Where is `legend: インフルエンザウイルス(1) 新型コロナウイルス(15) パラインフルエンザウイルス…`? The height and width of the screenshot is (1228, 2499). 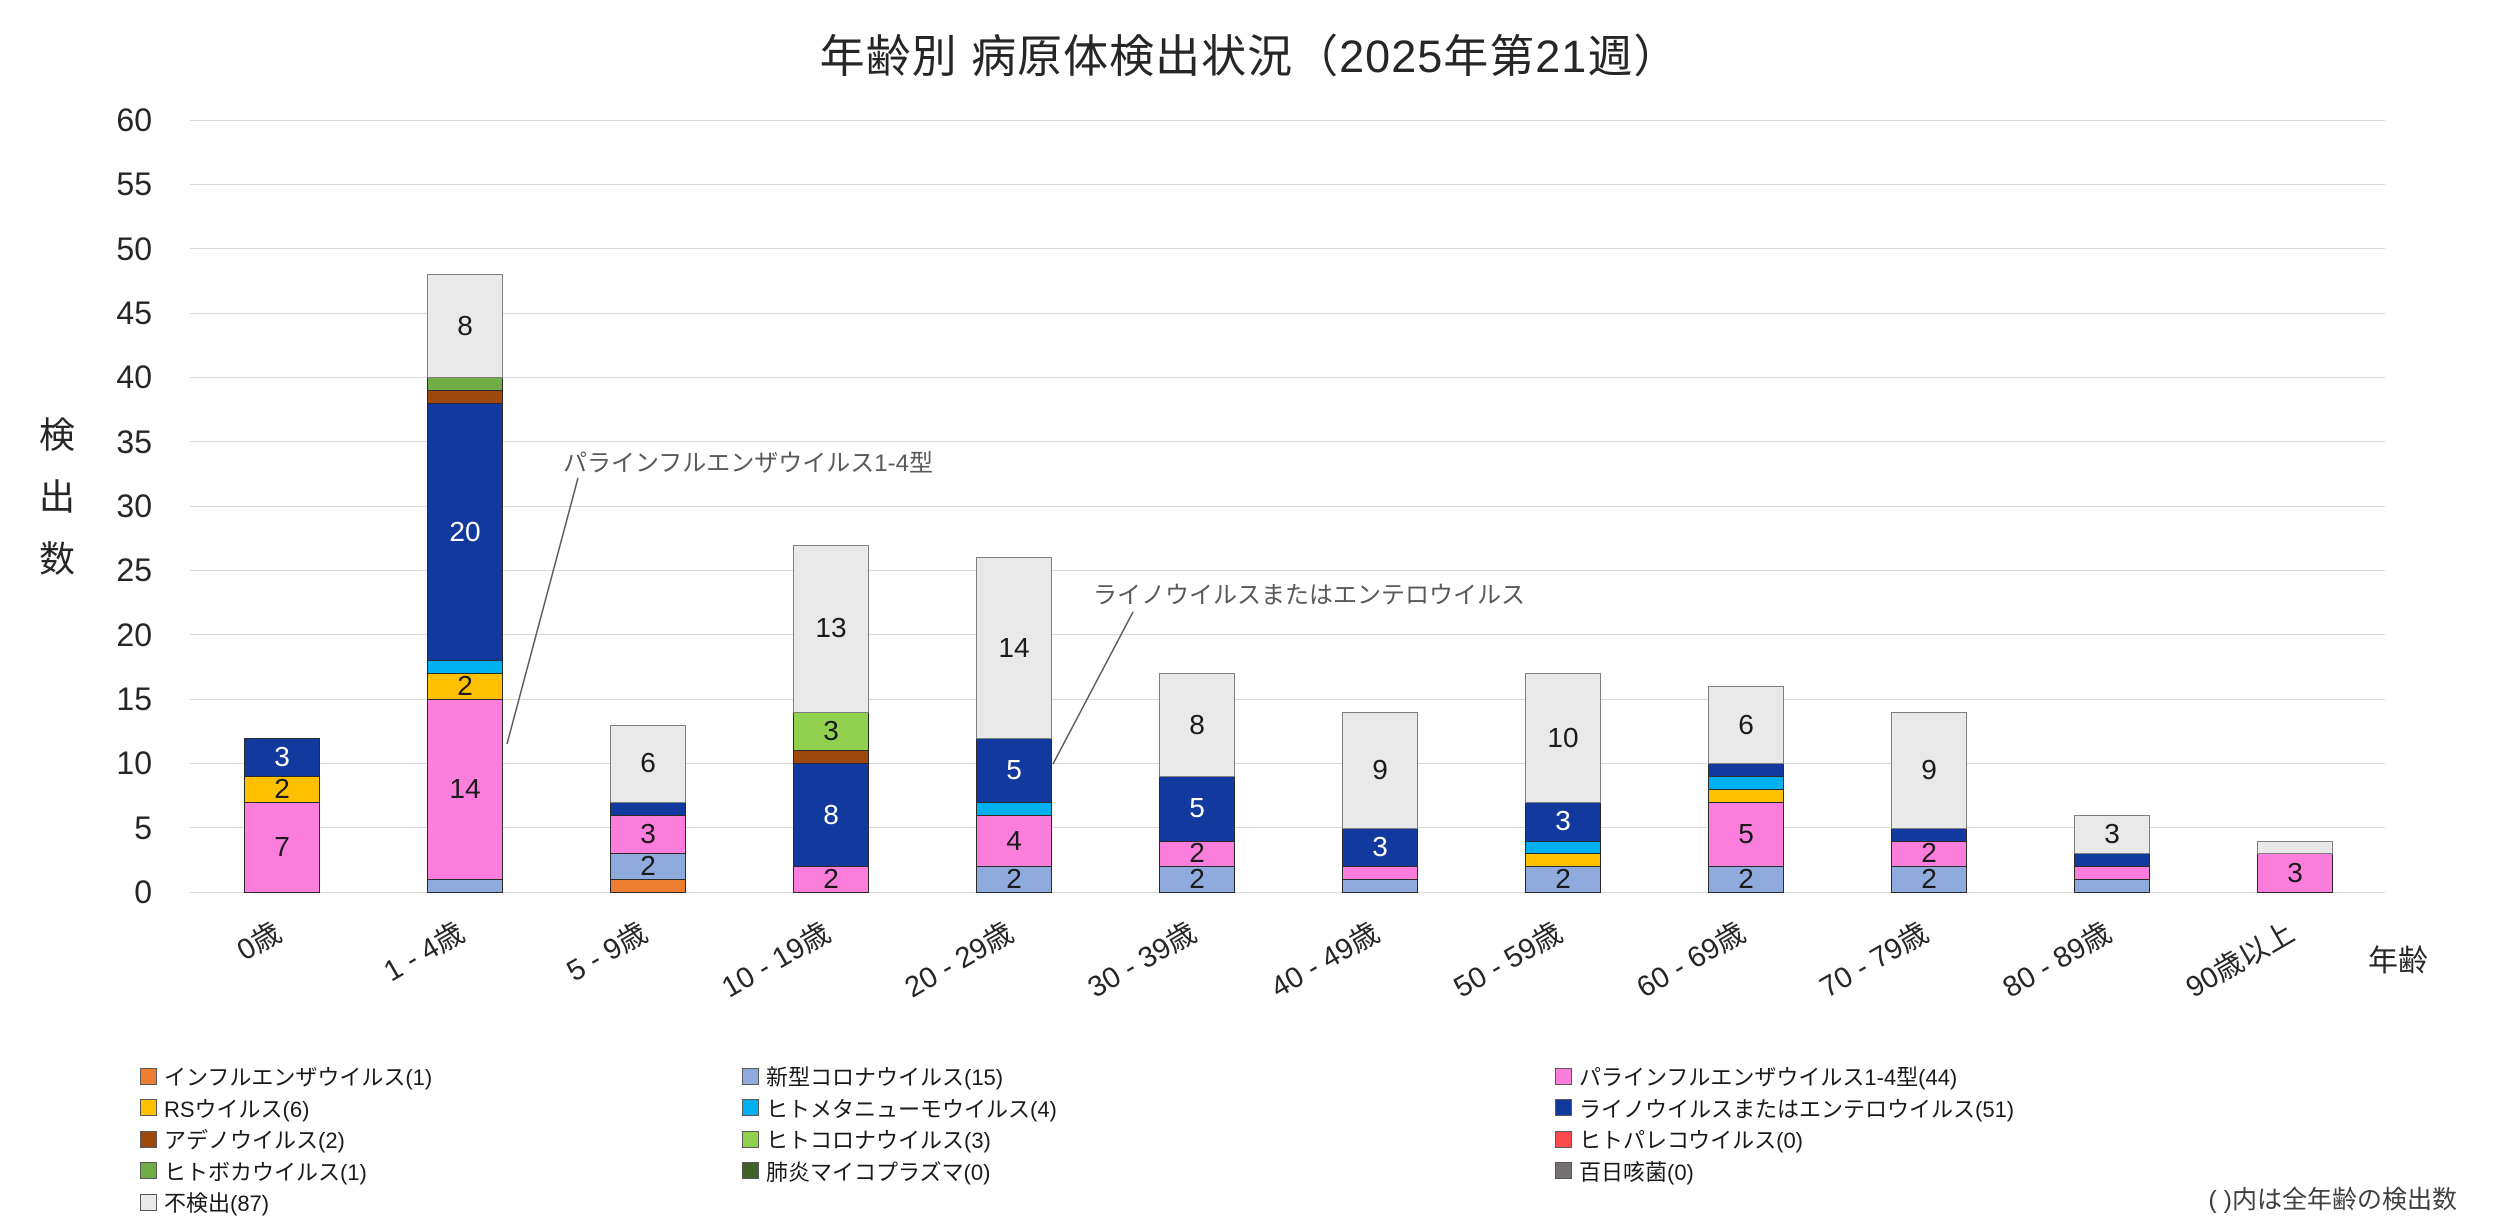
legend: インフルエンザウイルス(1) 新型コロナウイルス(15) パラインフルエンザウイルス… is located at coordinates (1300, 1145).